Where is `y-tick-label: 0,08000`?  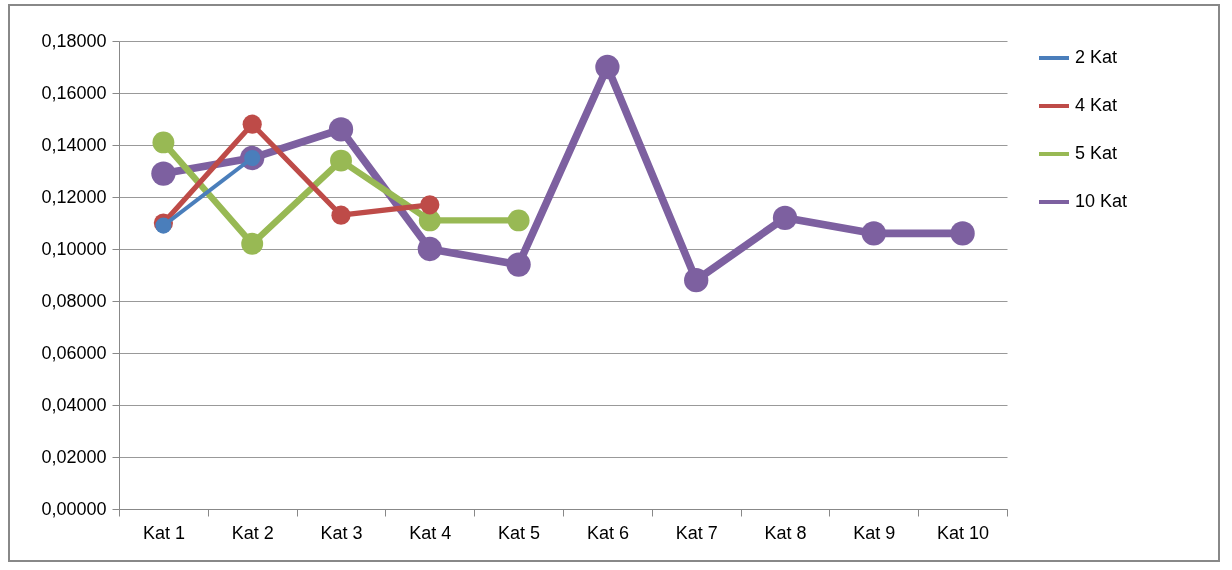
y-tick-label: 0,08000 is located at coordinates (74, 300).